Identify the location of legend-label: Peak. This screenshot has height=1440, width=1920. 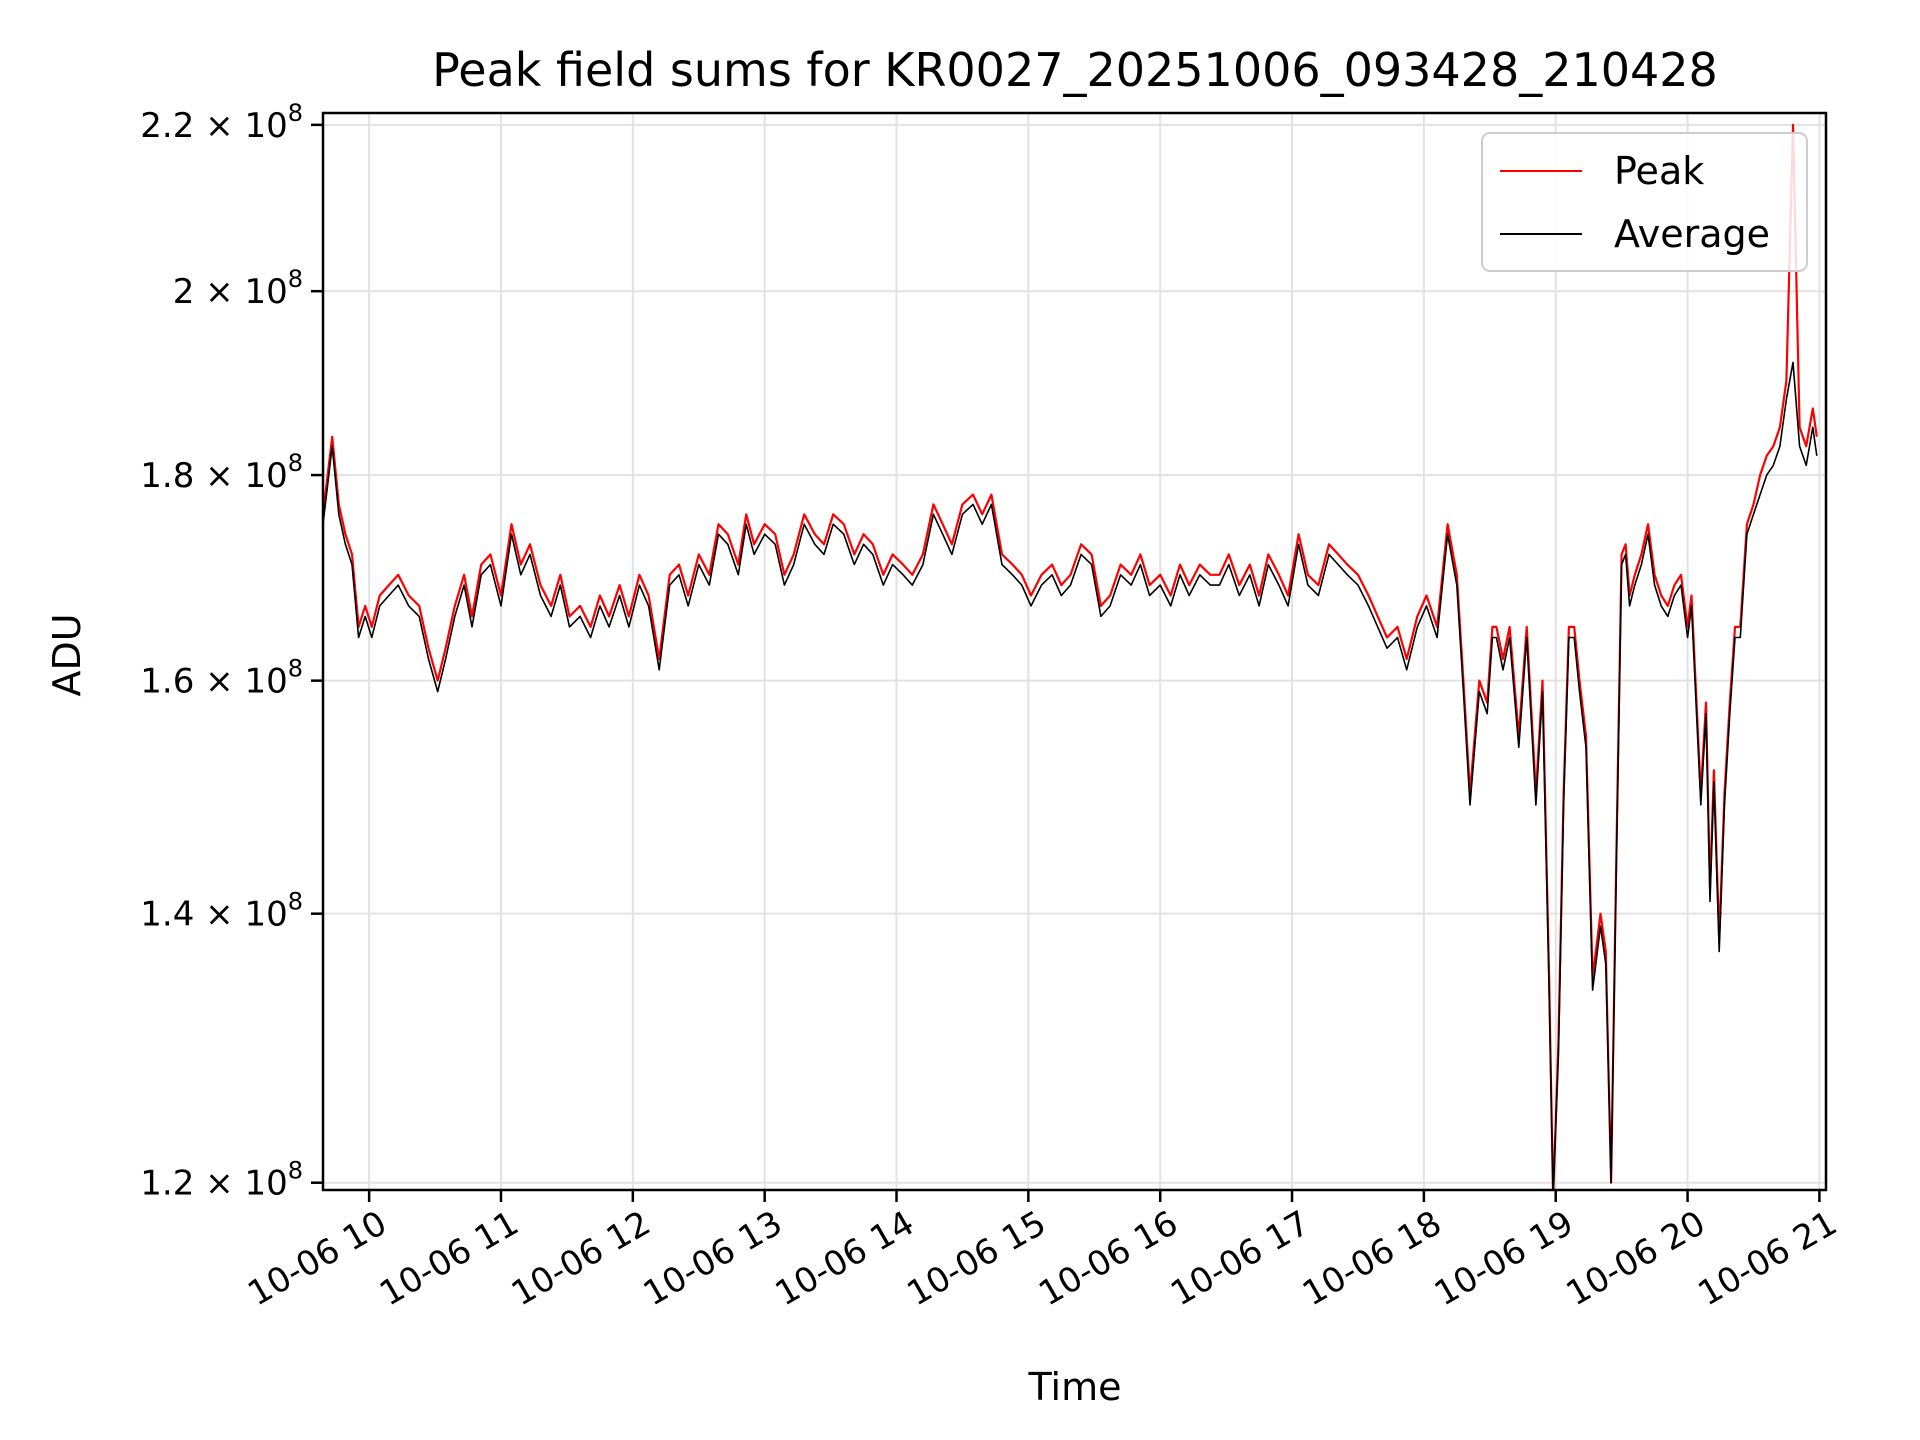
(1659, 171).